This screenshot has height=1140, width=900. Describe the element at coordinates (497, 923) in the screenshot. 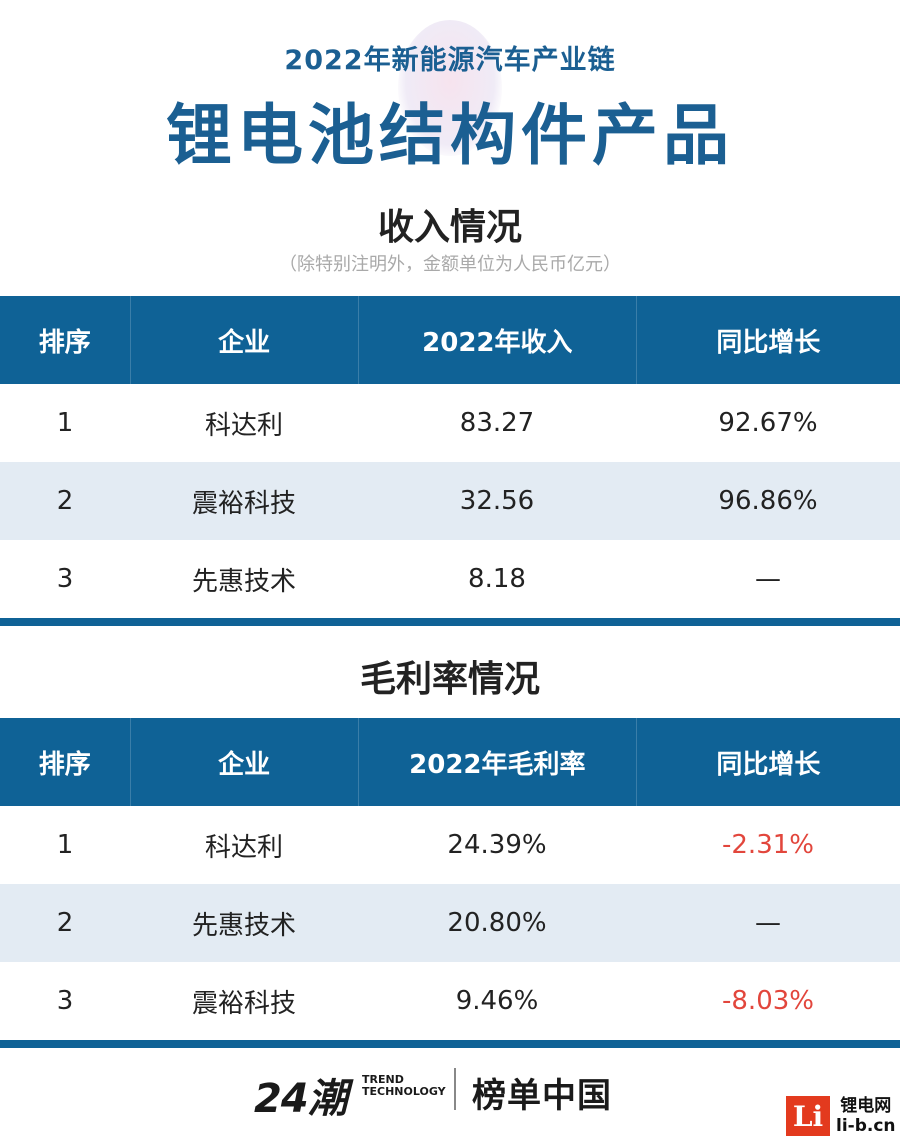

I see `value-cell: 20.80%` at that location.